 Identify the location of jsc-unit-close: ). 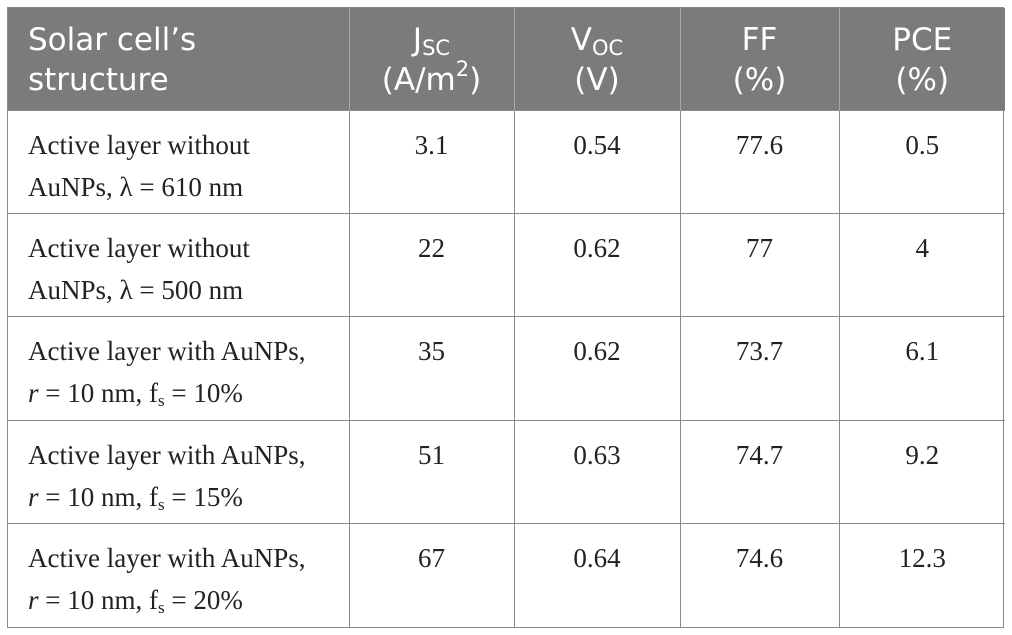
(475, 80).